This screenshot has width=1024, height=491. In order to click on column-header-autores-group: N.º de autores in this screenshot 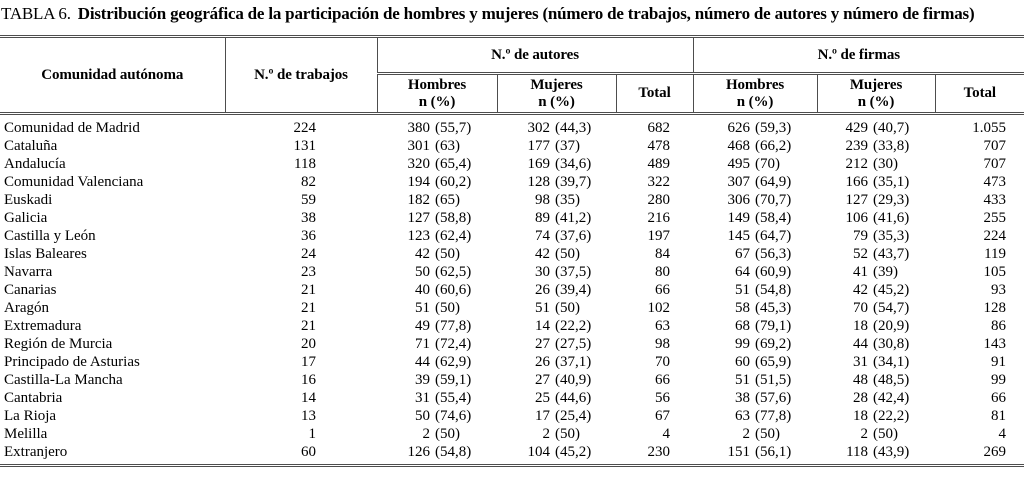, I will do `click(535, 55)`.